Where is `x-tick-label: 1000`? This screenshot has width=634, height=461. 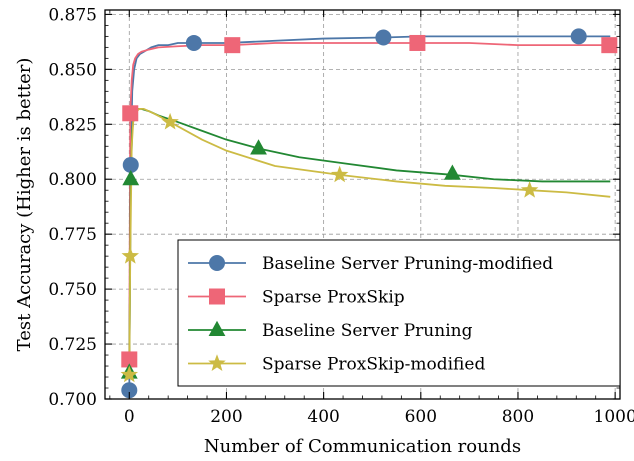
x-tick-label: 1000 is located at coordinates (614, 417).